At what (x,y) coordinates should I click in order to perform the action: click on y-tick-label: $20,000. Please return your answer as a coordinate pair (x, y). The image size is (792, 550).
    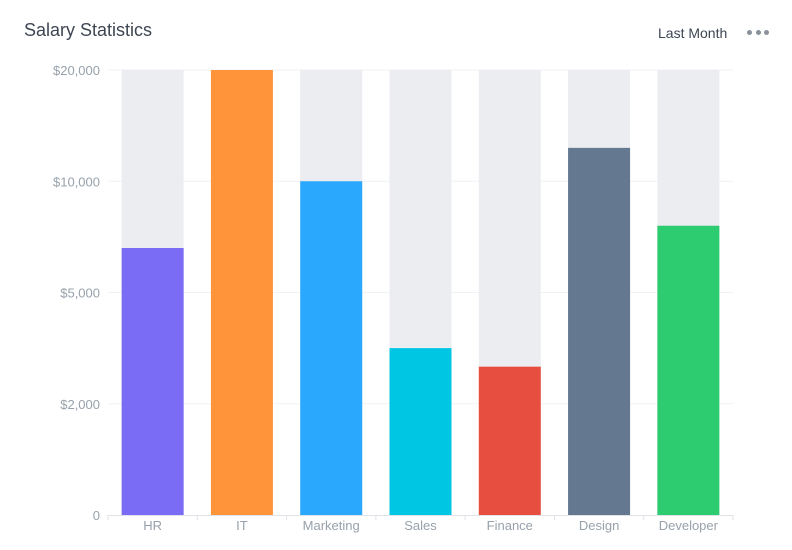
    Looking at the image, I should click on (76, 70).